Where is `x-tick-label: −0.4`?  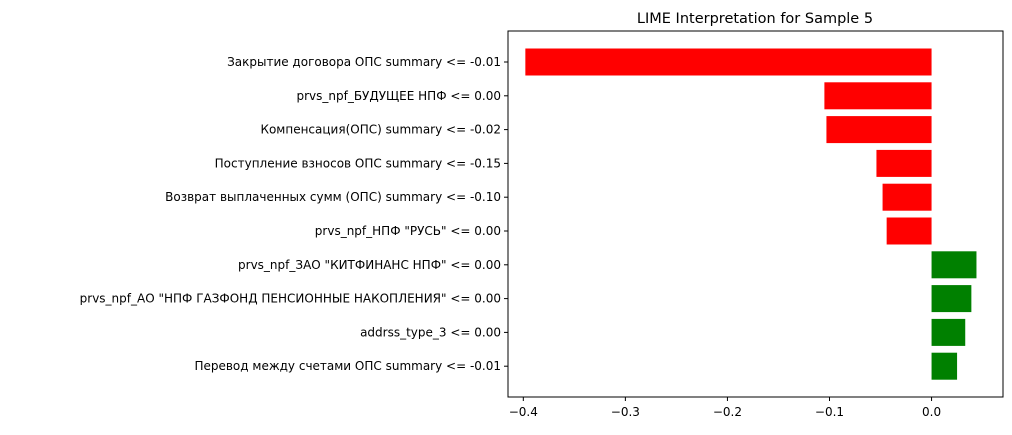 x-tick-label: −0.4 is located at coordinates (523, 412).